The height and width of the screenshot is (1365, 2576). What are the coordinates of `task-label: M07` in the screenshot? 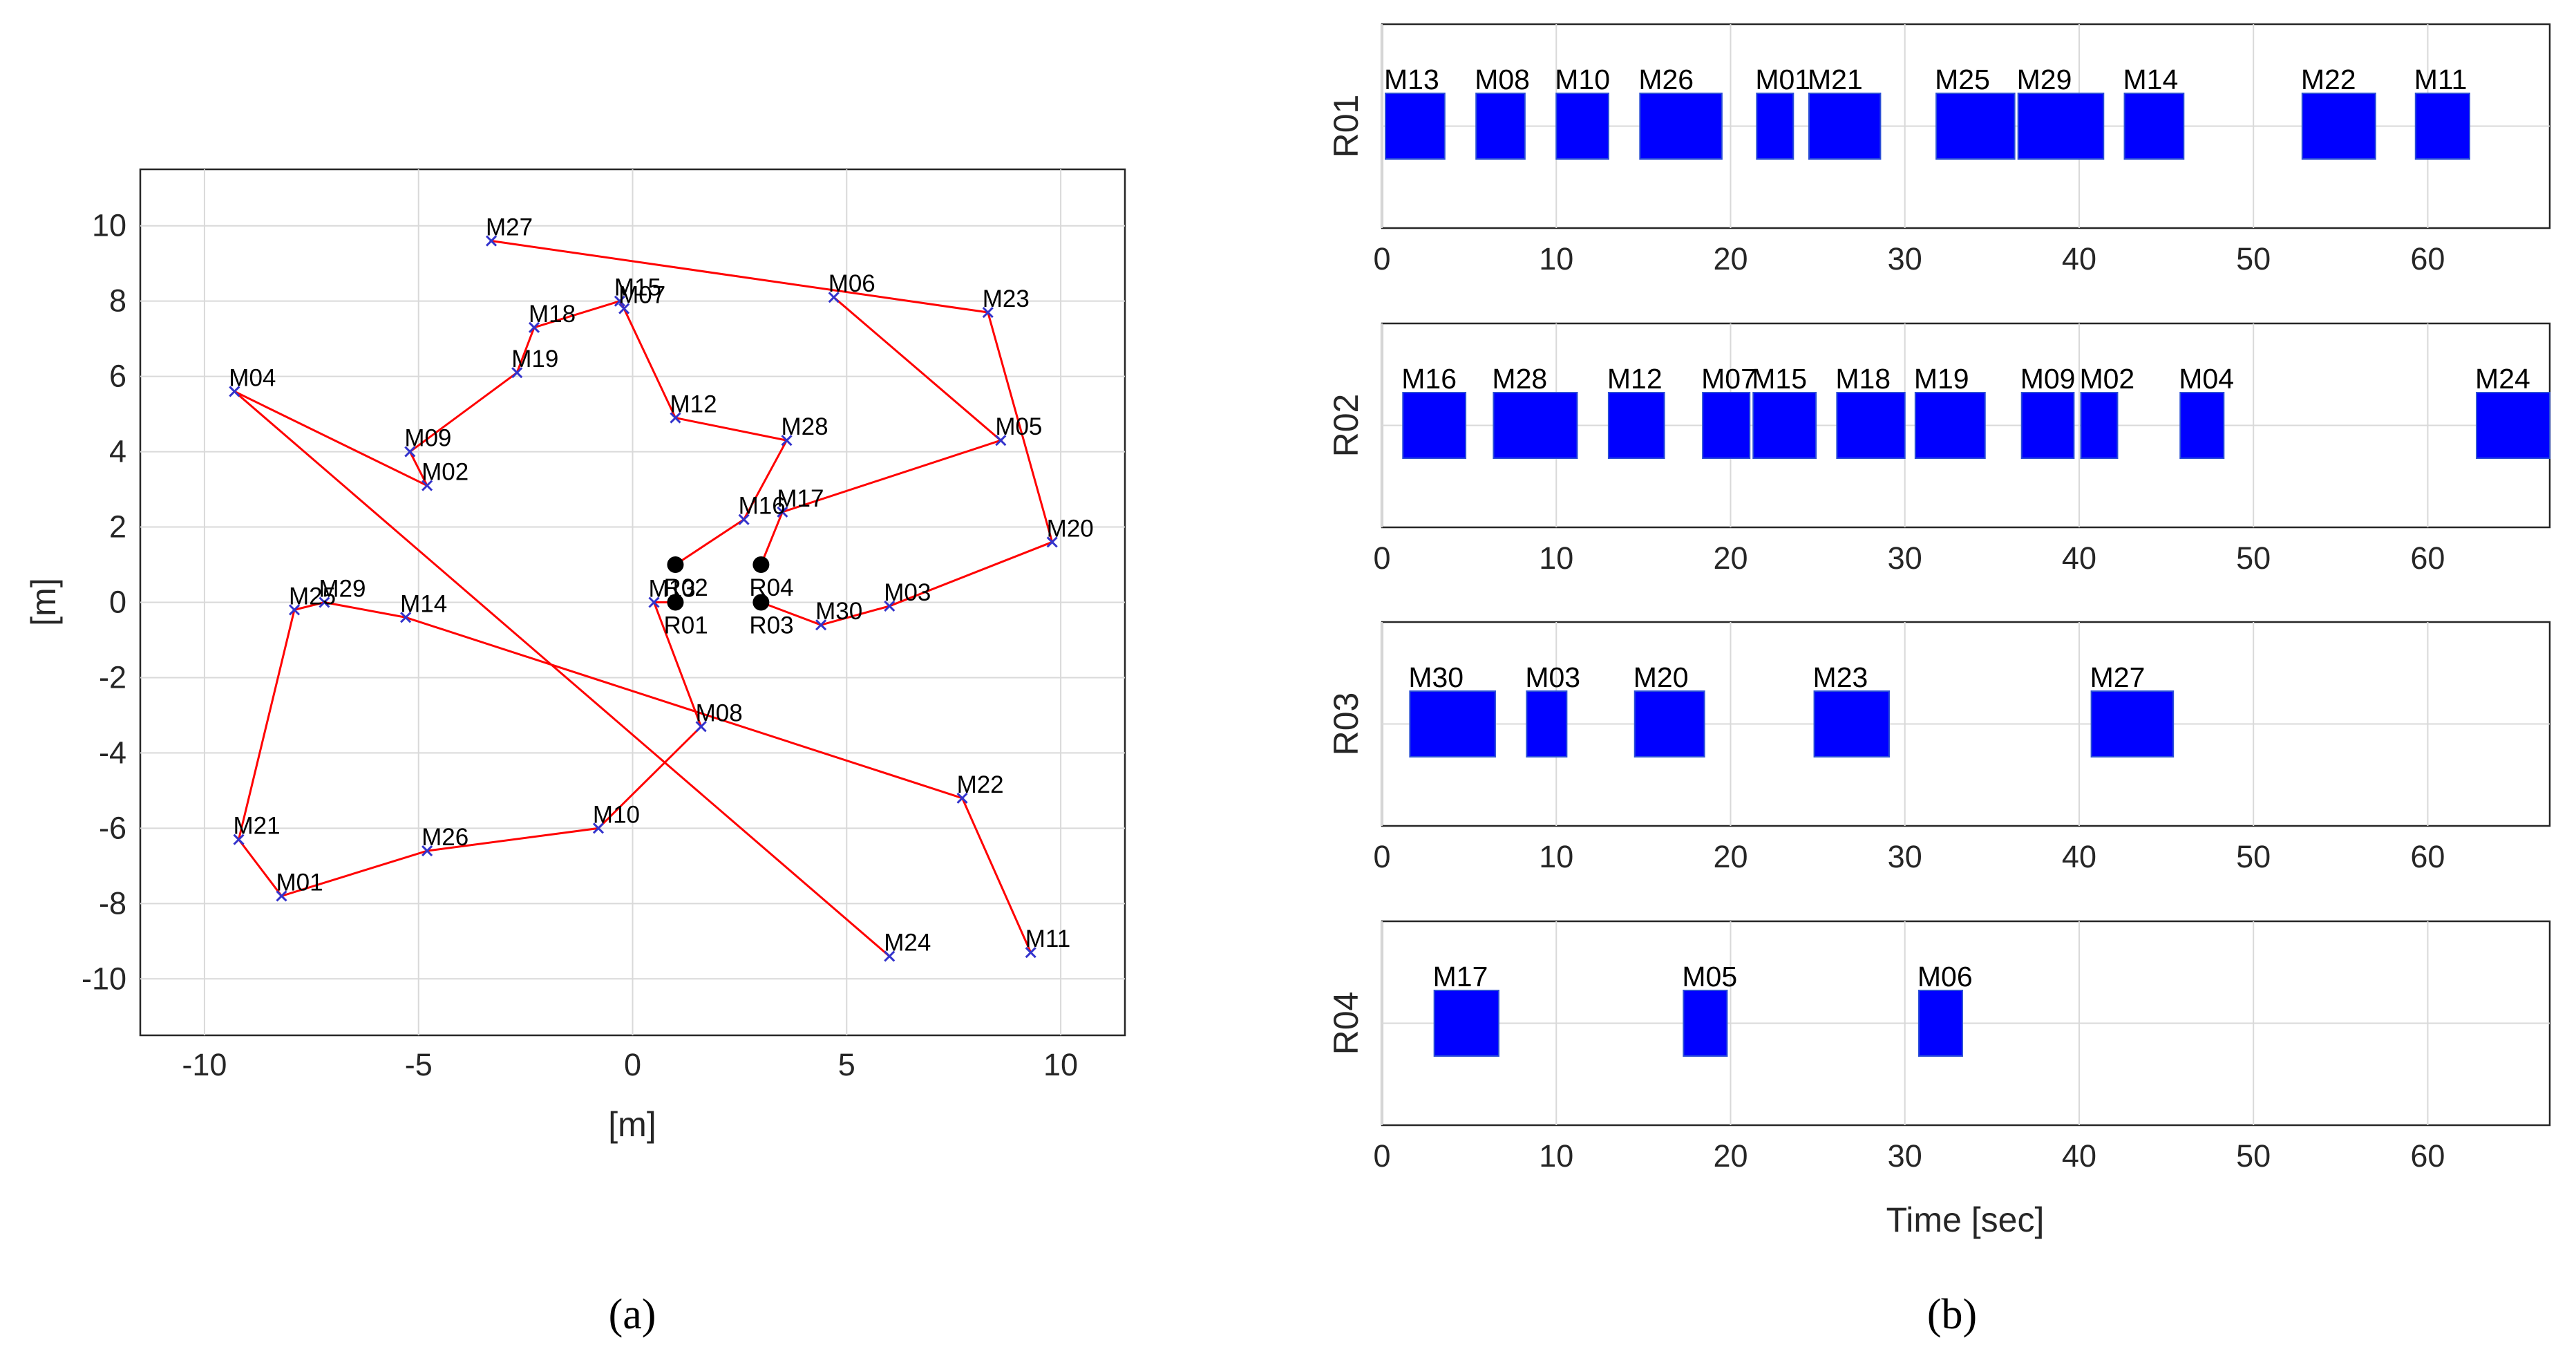 It's located at (1728, 379).